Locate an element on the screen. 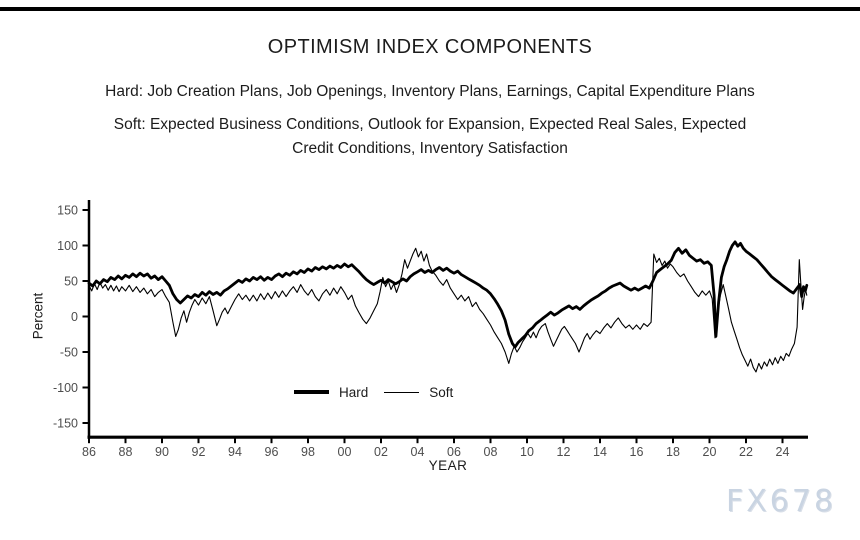  hard-line-swatch-icon is located at coordinates (311, 392).